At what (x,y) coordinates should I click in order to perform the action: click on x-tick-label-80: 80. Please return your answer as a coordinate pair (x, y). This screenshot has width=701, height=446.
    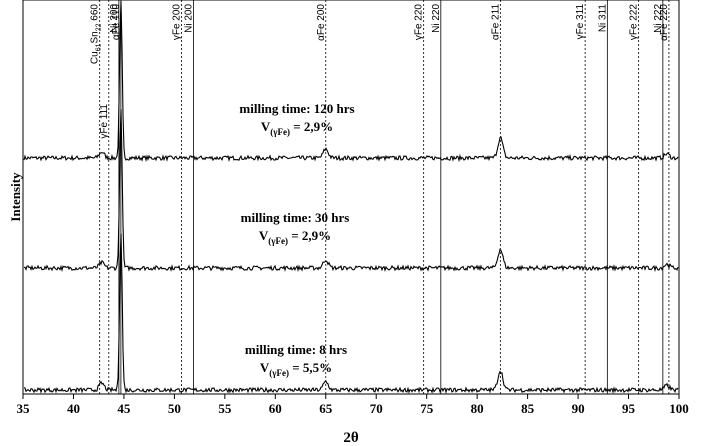
    Looking at the image, I should click on (477, 408).